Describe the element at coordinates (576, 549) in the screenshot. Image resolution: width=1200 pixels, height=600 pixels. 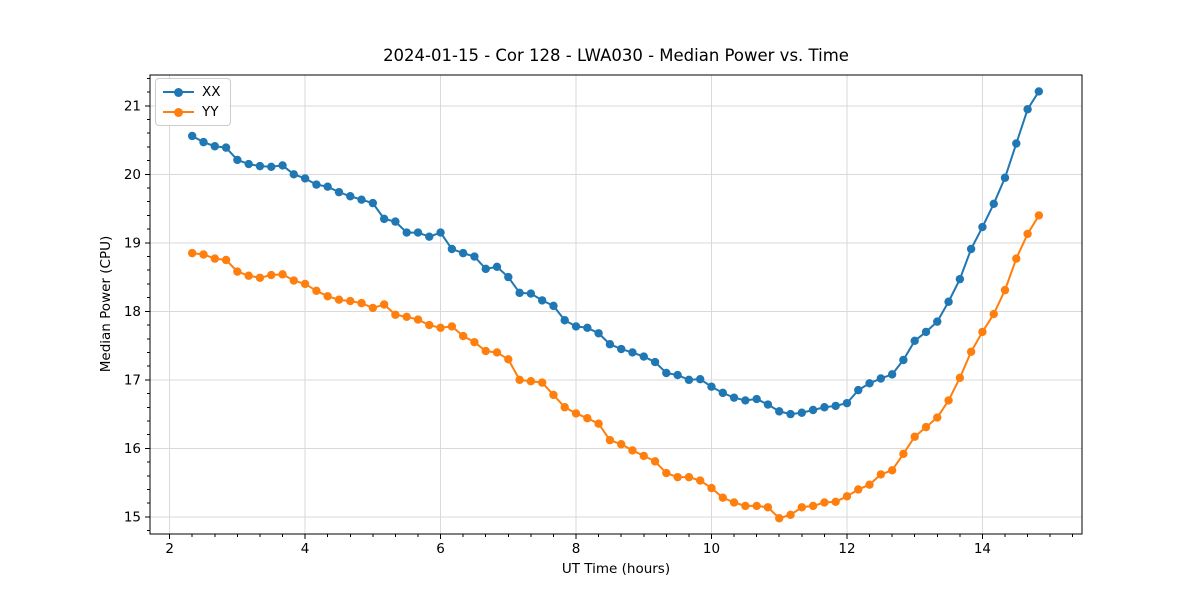
I see `x-tick-label: 8` at that location.